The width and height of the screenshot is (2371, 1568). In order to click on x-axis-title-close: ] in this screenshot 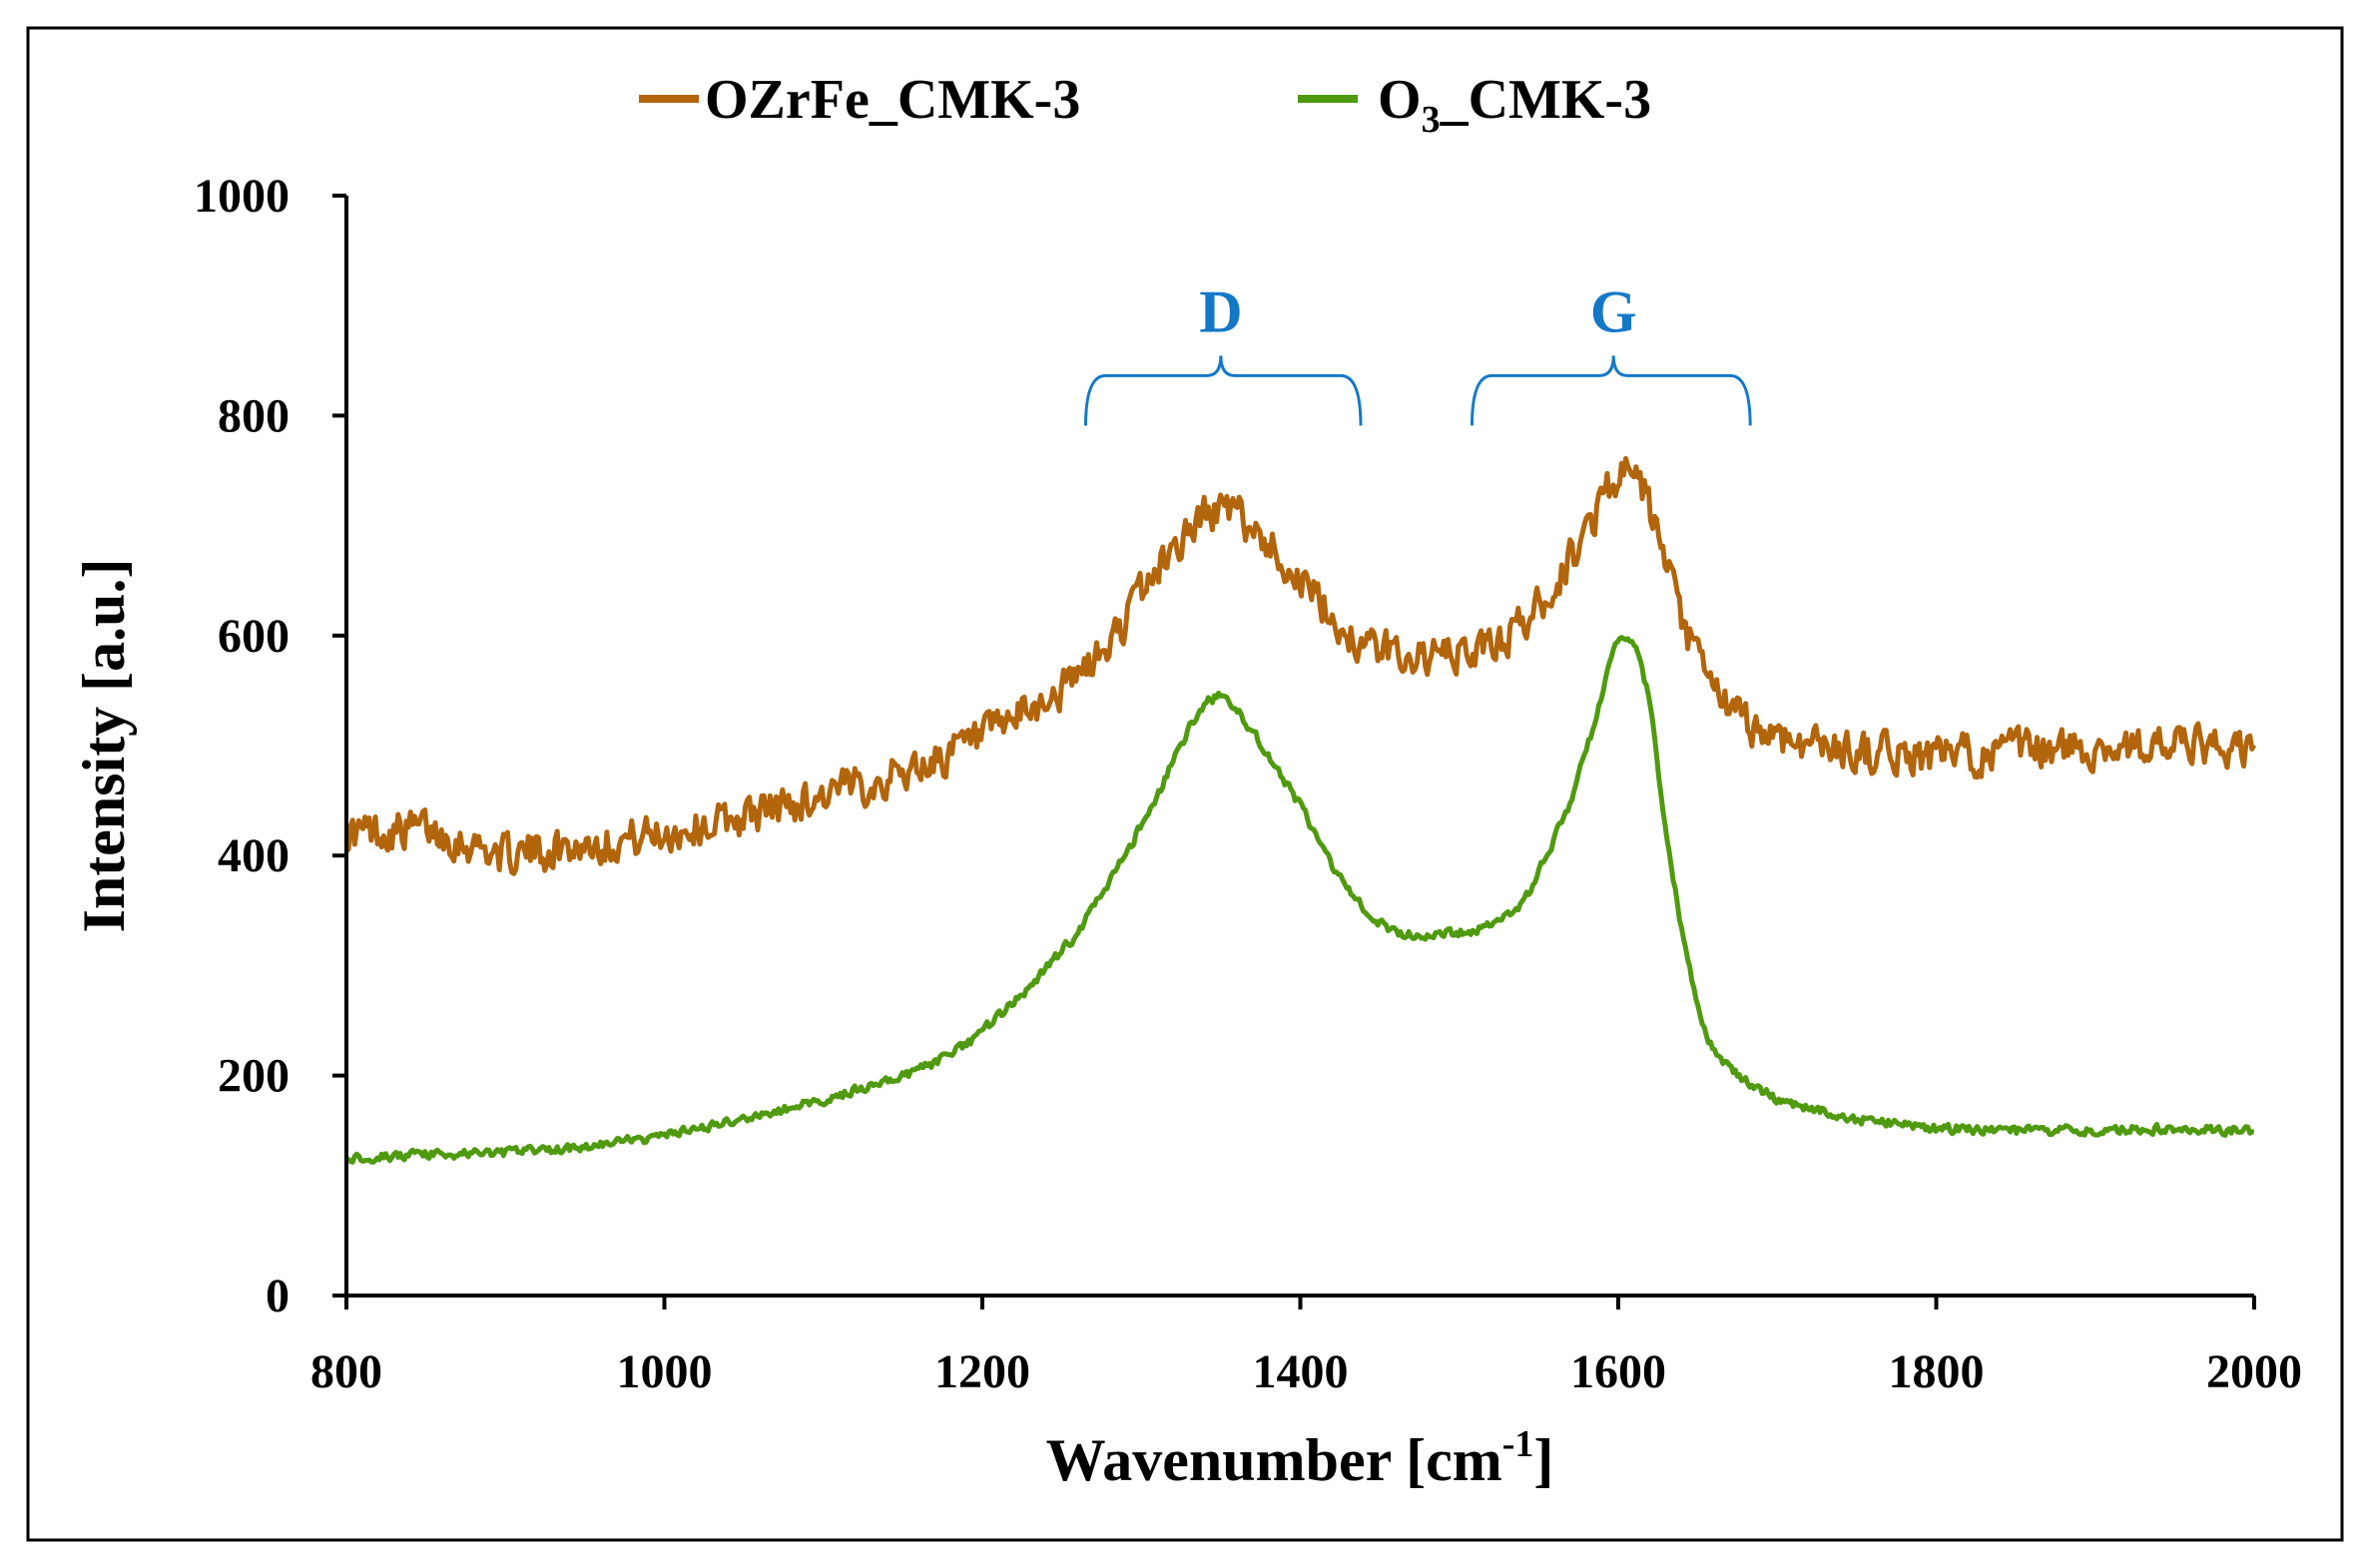, I will do `click(1543, 1460)`.